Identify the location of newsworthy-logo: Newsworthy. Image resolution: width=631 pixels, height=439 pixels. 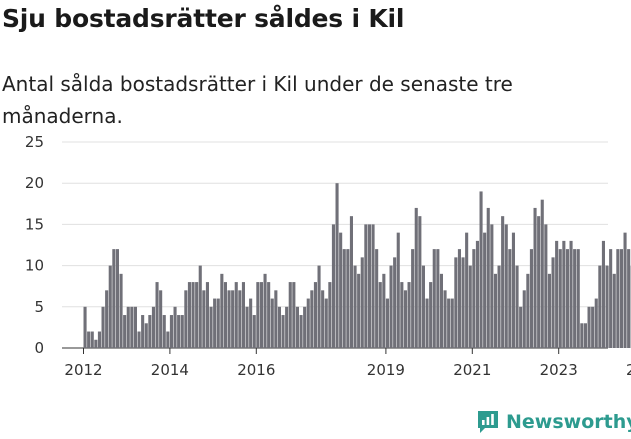
(553, 422).